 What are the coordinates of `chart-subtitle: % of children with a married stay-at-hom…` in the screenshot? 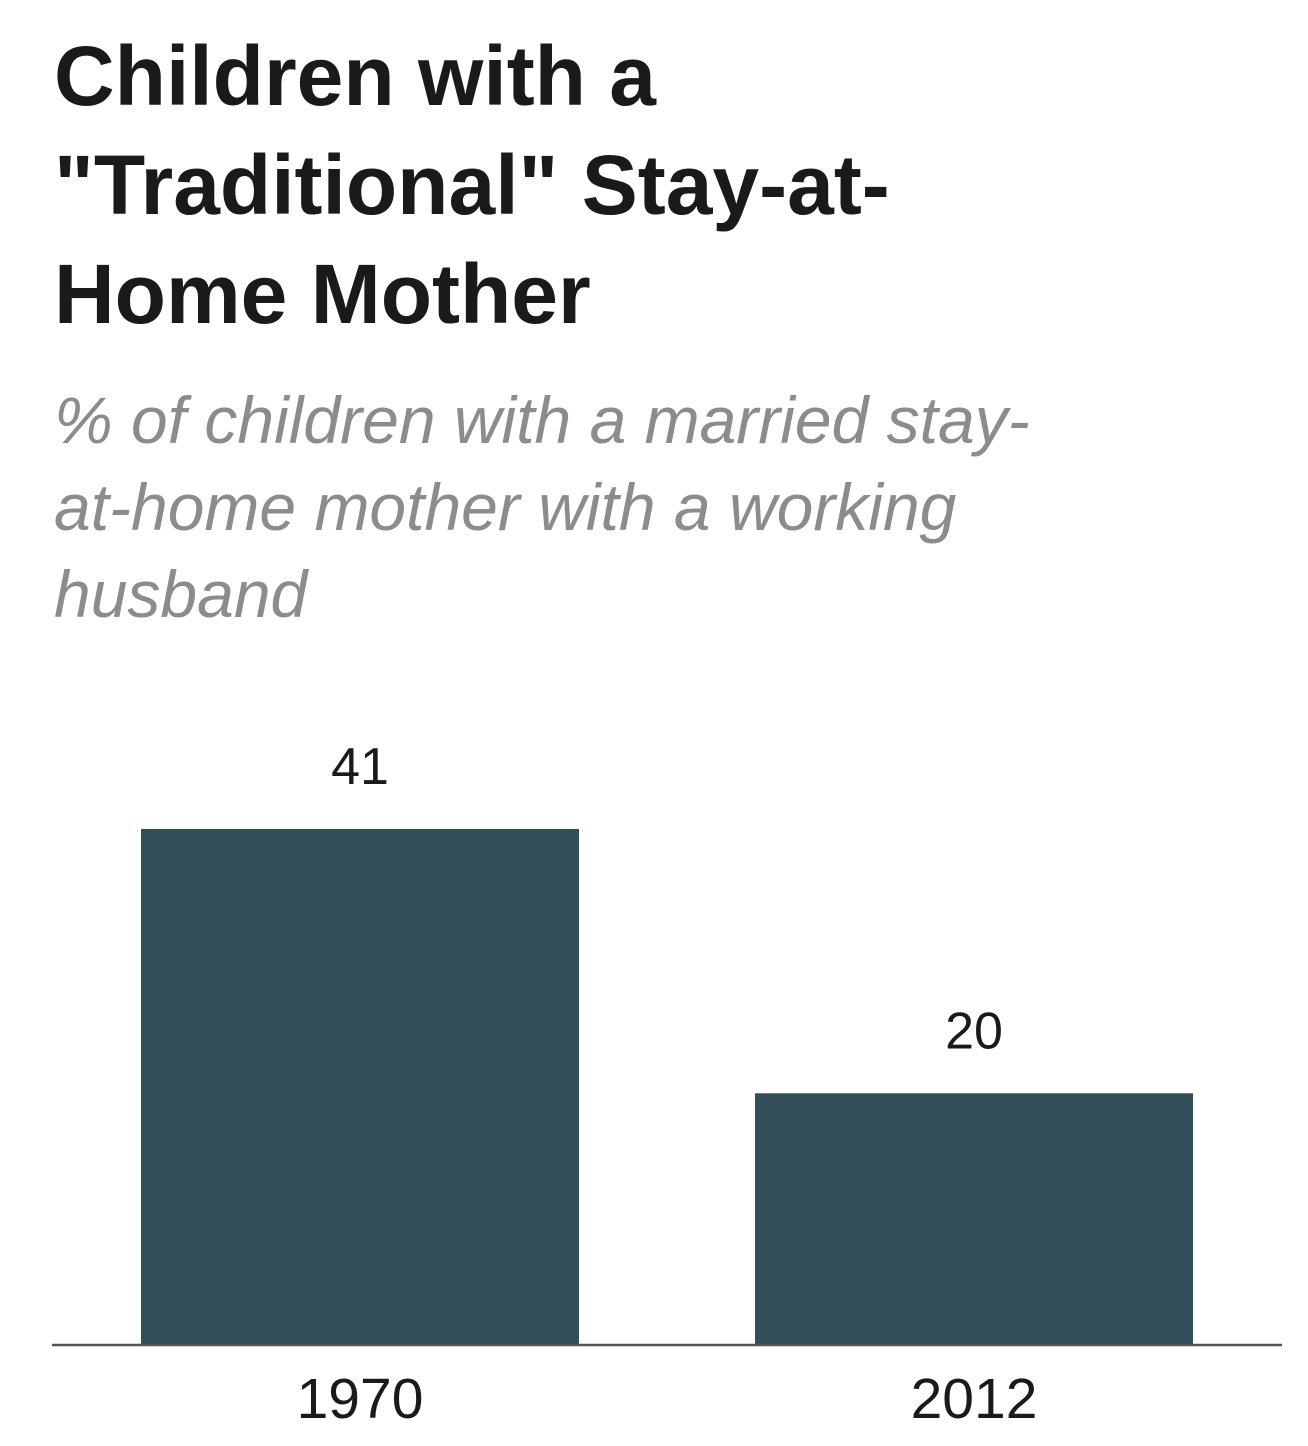 It's located at (542, 507).